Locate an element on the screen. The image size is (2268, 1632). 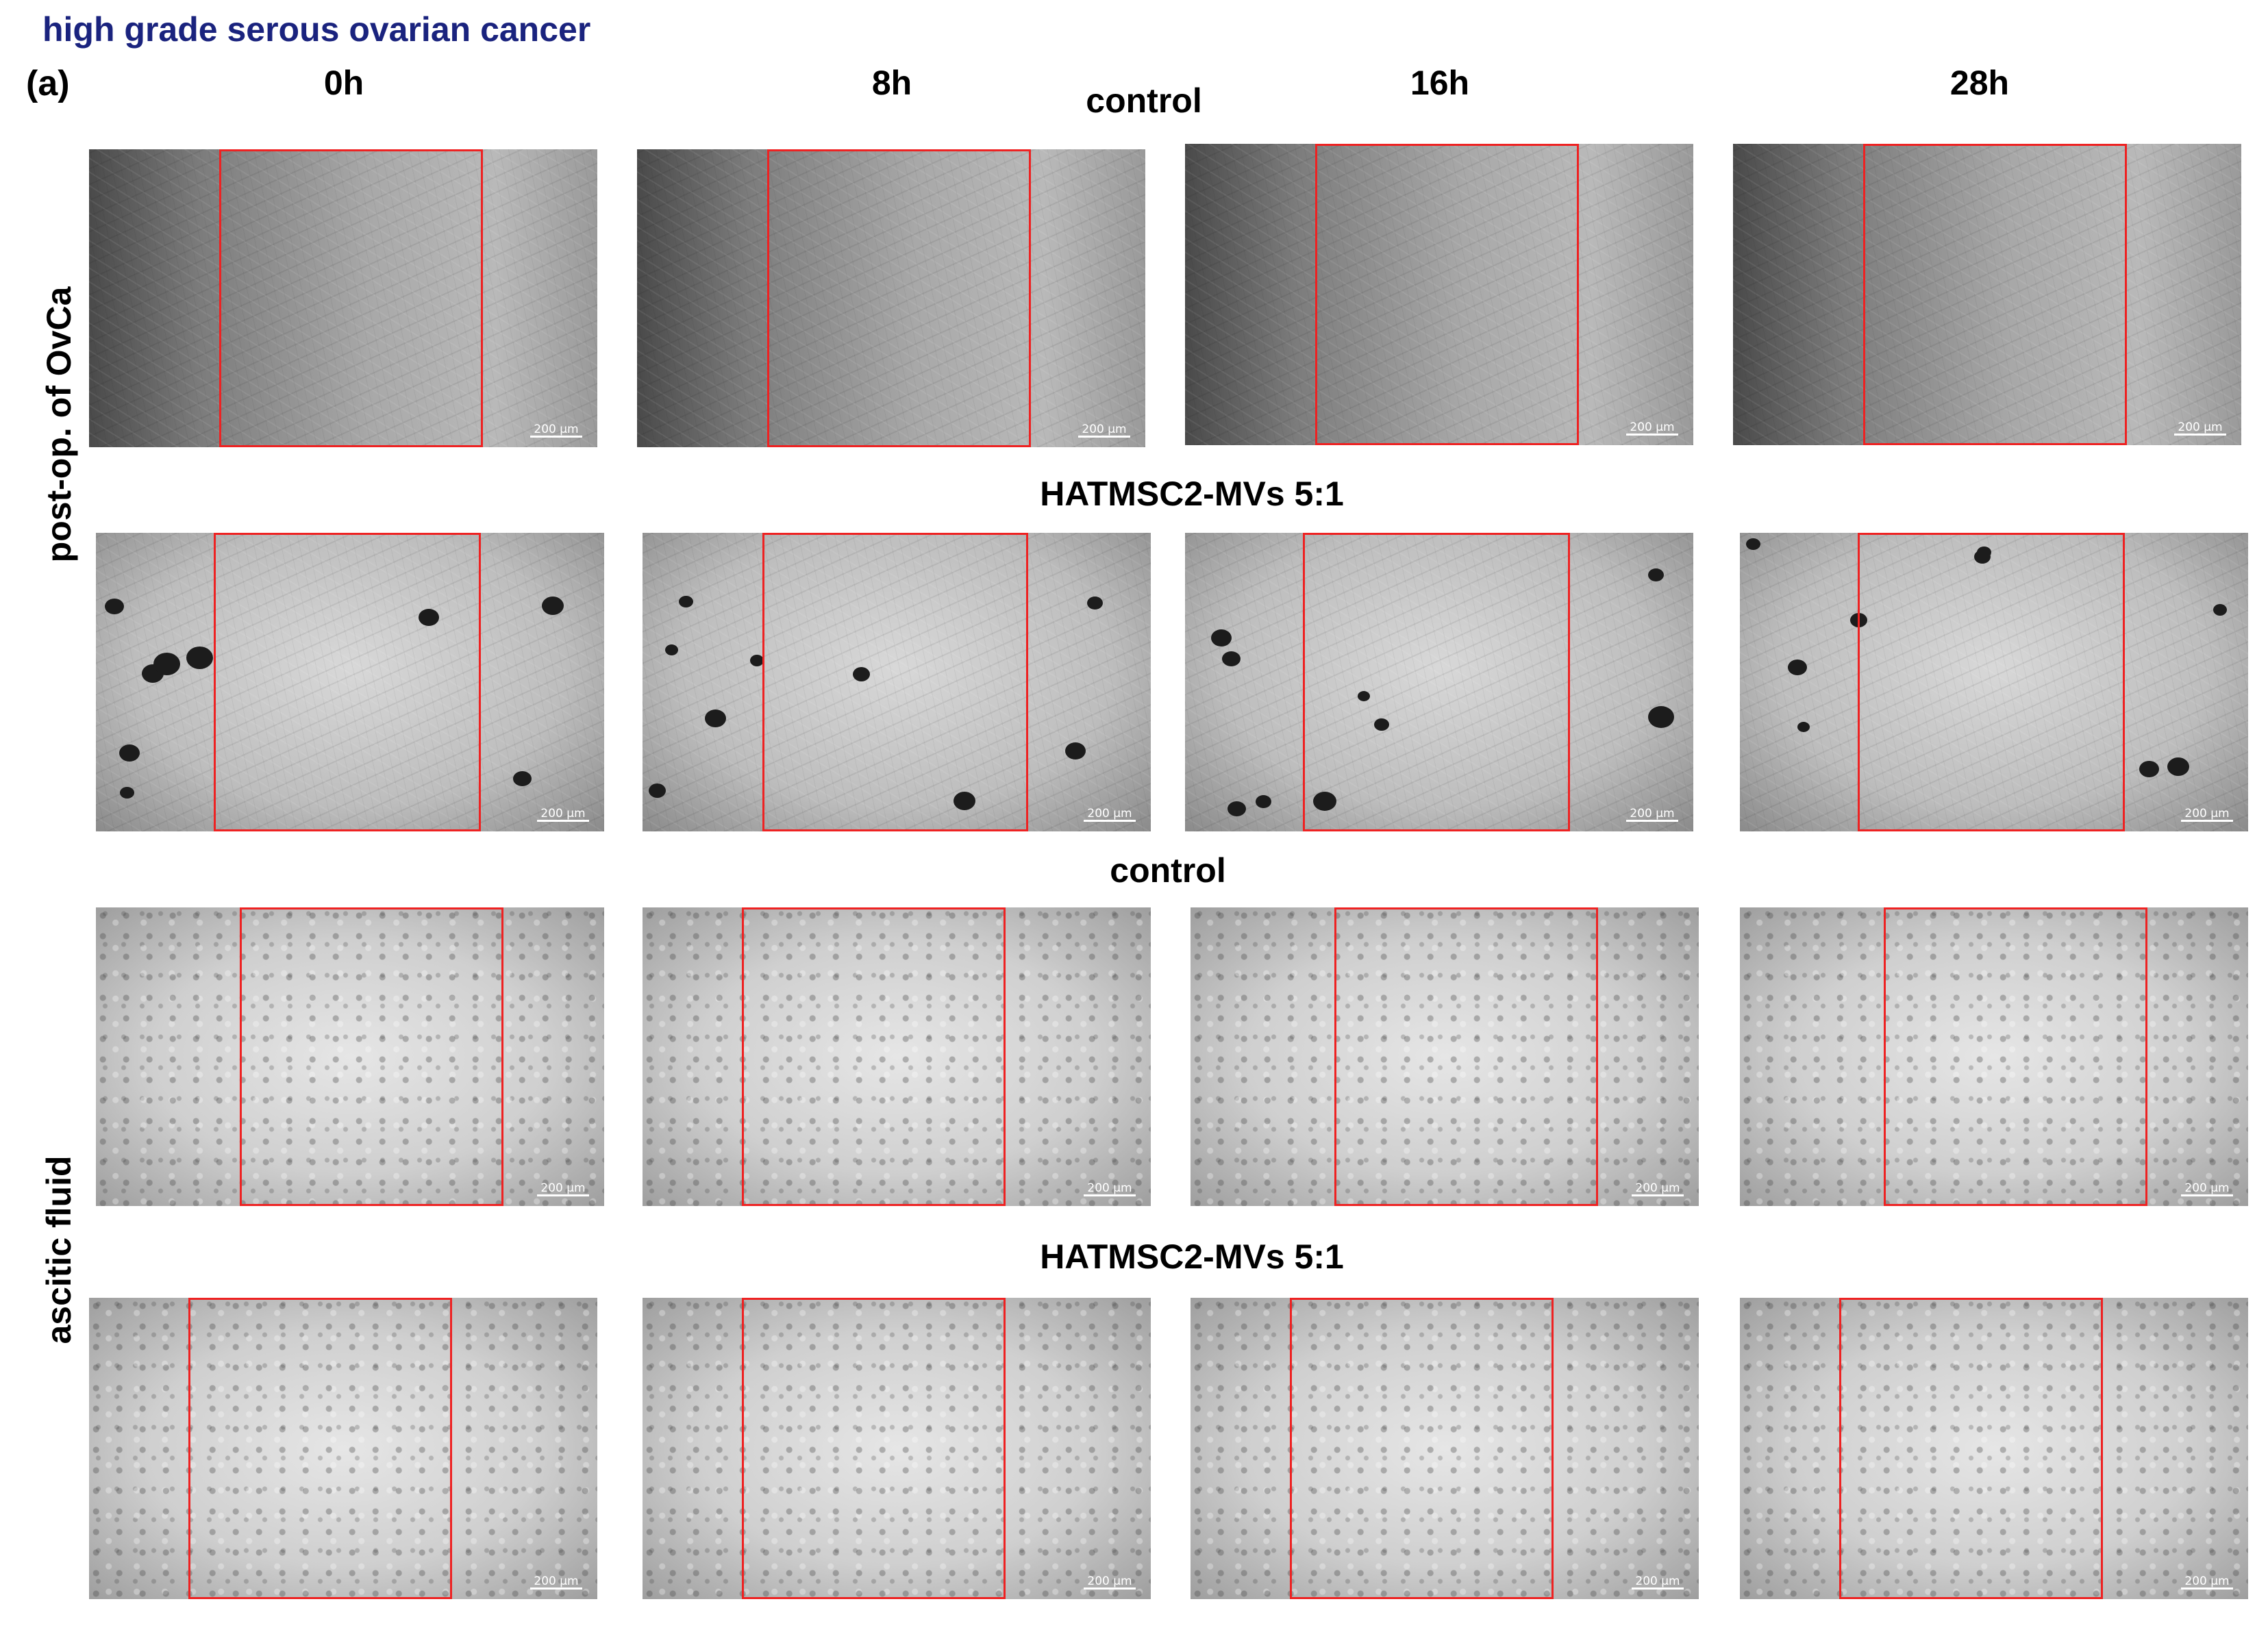
timepoint-label-8h: 8h is located at coordinates (892, 83).